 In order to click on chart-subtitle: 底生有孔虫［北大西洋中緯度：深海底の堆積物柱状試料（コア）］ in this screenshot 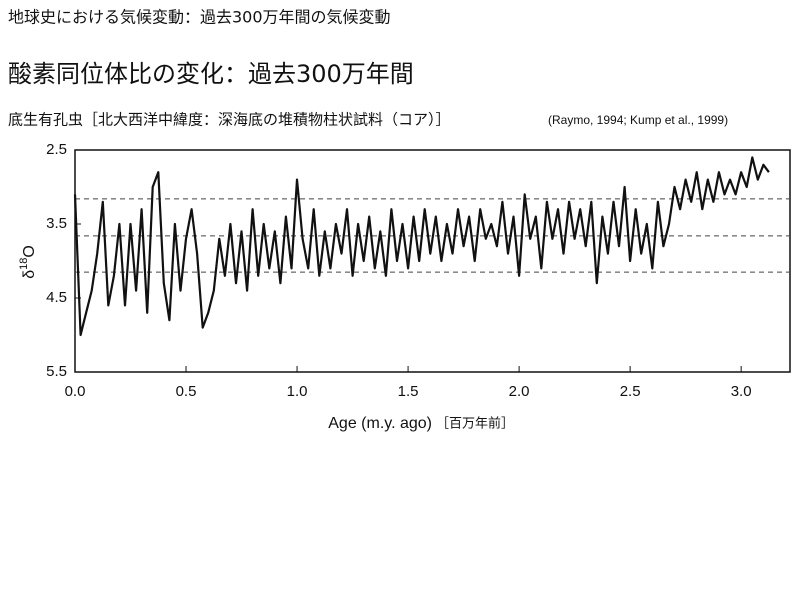, I will do `click(229, 120)`.